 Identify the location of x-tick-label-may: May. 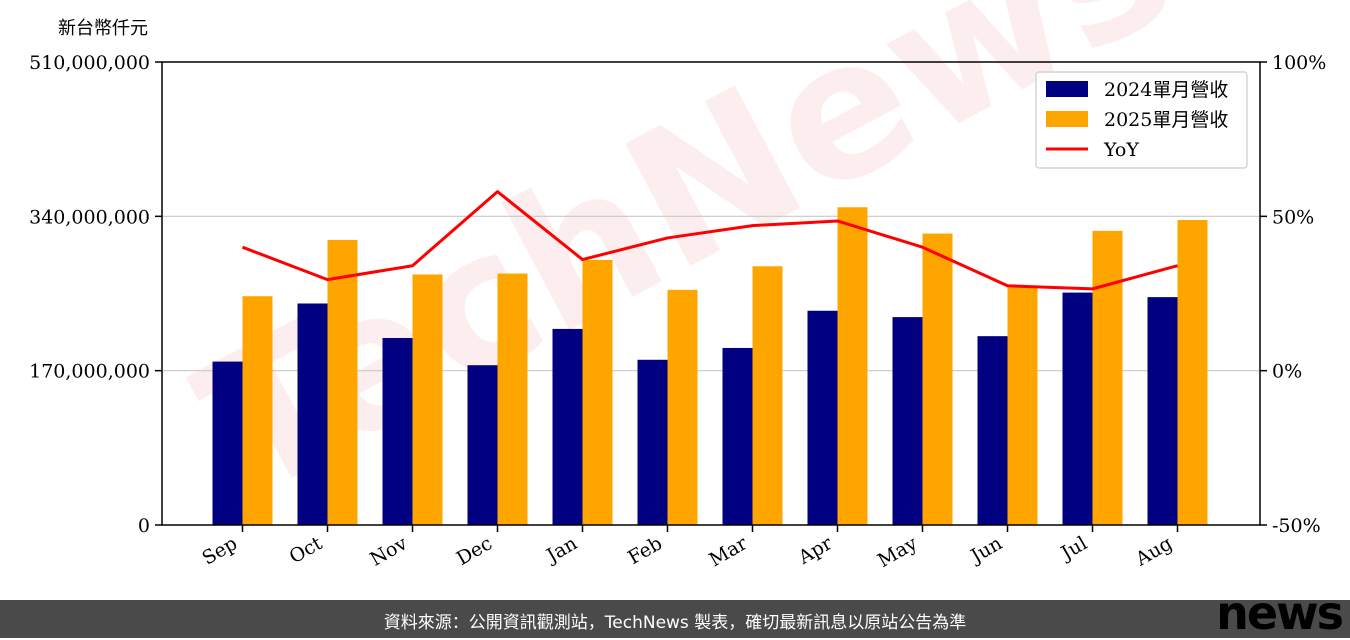
(897, 552).